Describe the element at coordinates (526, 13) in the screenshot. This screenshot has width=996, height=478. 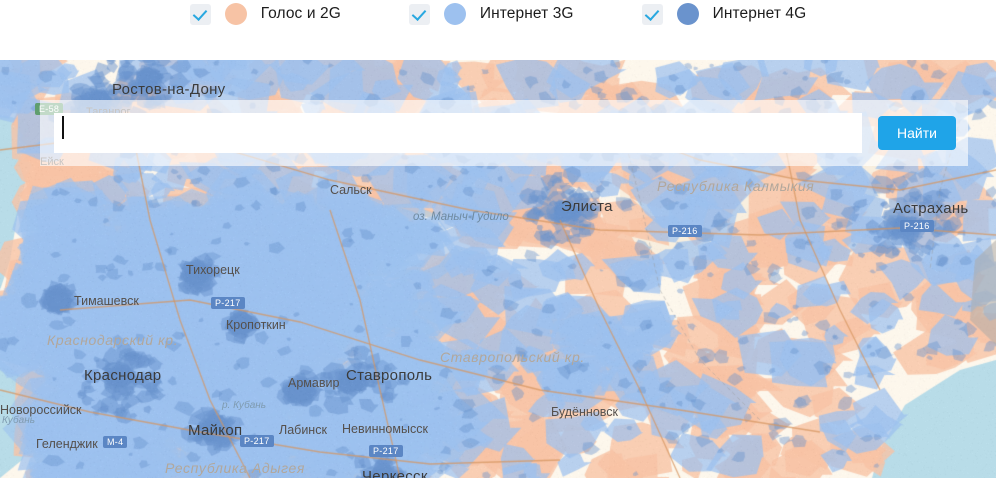
I see `legend-label-internet-3g: Интернет 3G` at that location.